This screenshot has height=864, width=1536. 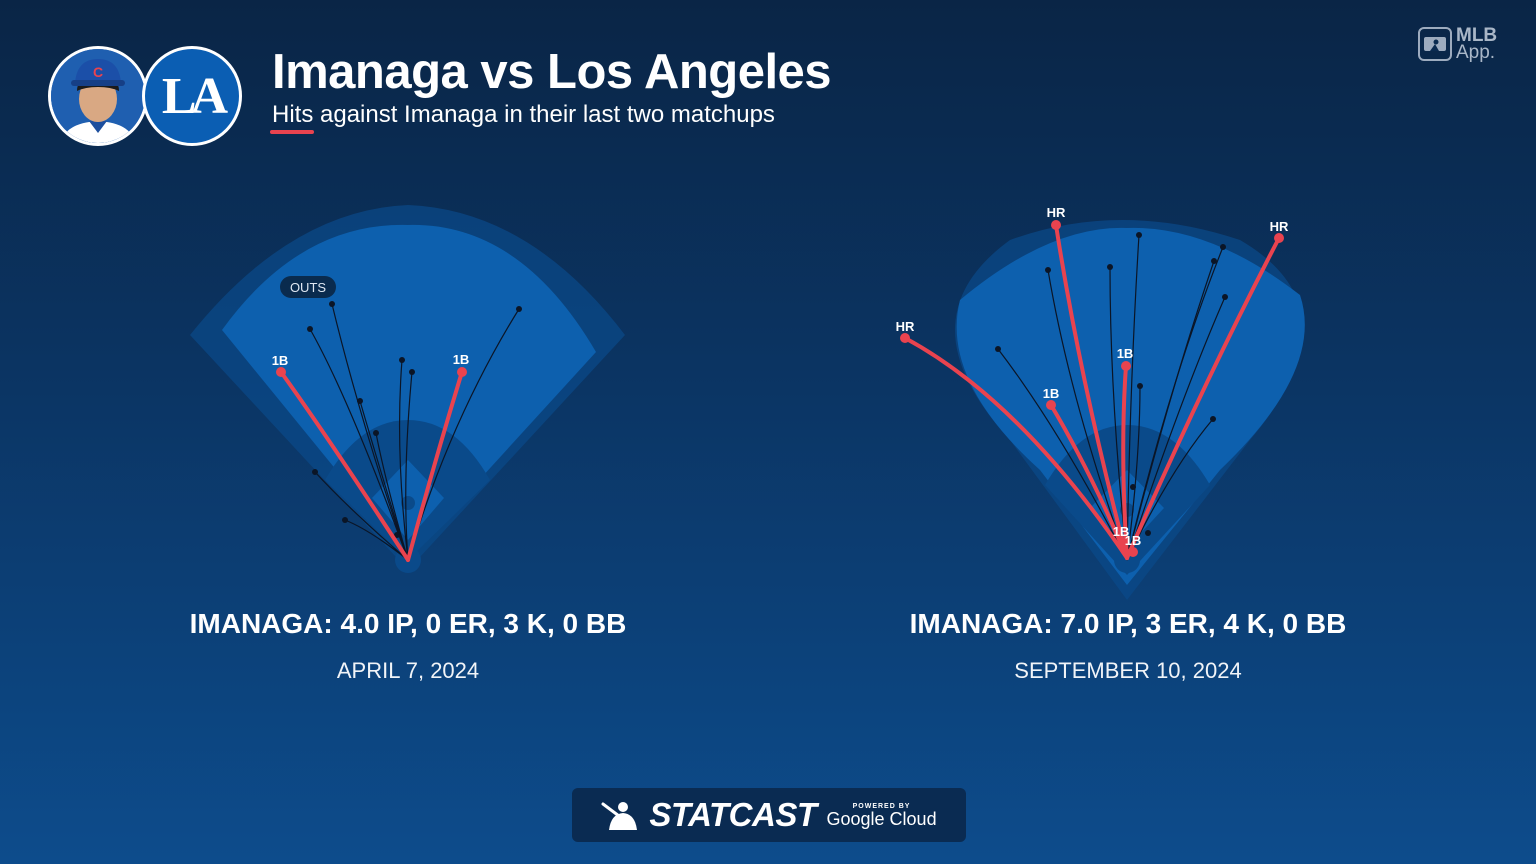 I want to click on batter-silhouette-icon, so click(x=619, y=816).